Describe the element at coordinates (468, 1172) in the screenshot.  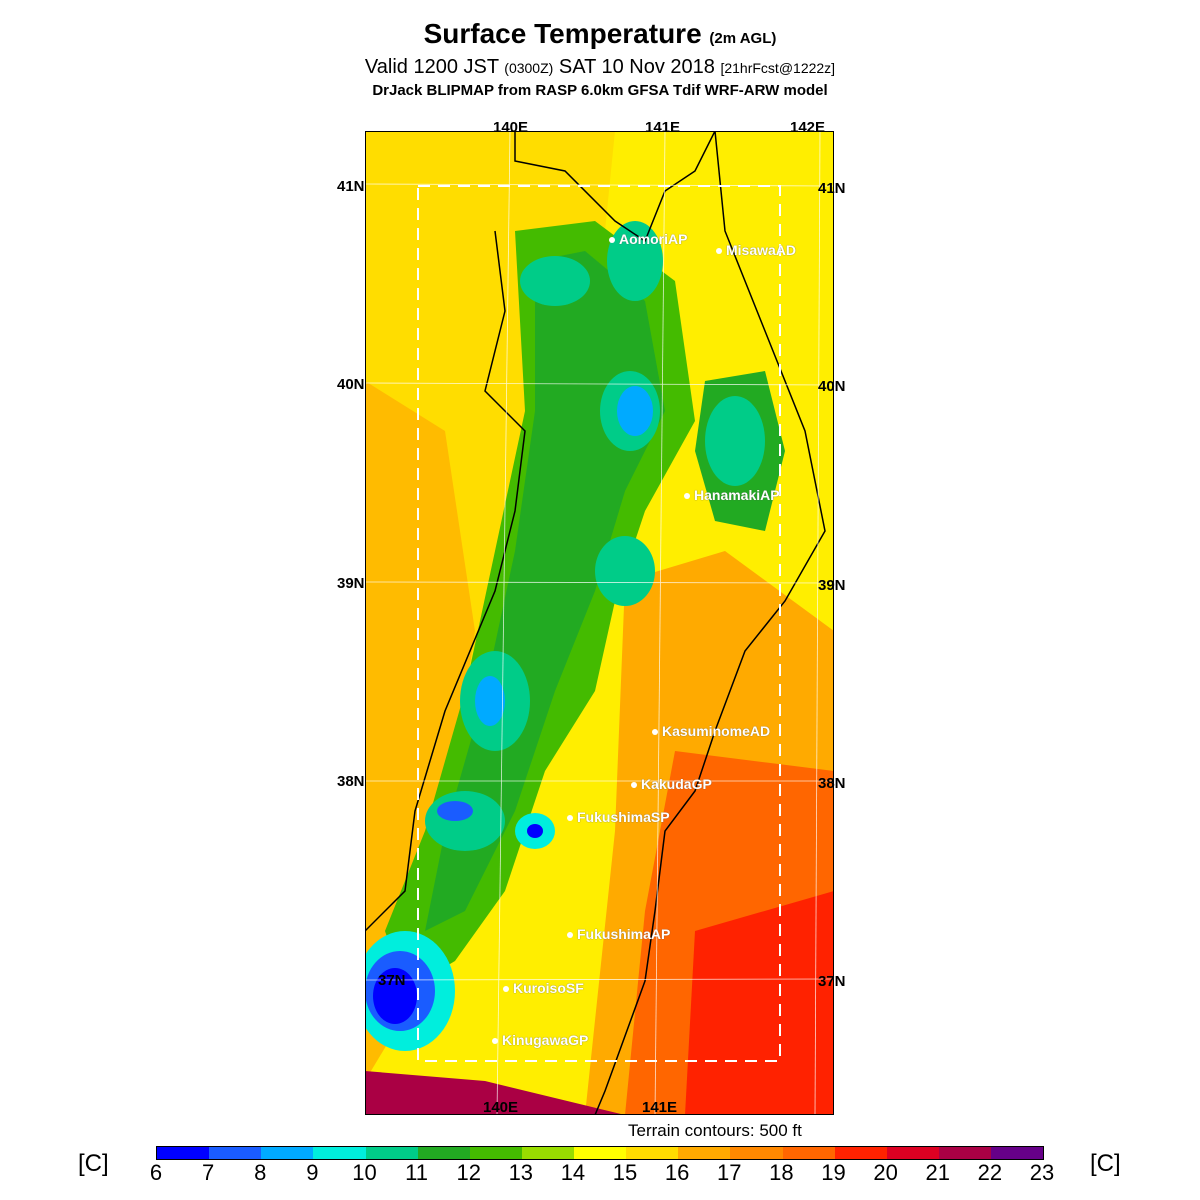
I see `color-scale-tick-label: 12` at that location.